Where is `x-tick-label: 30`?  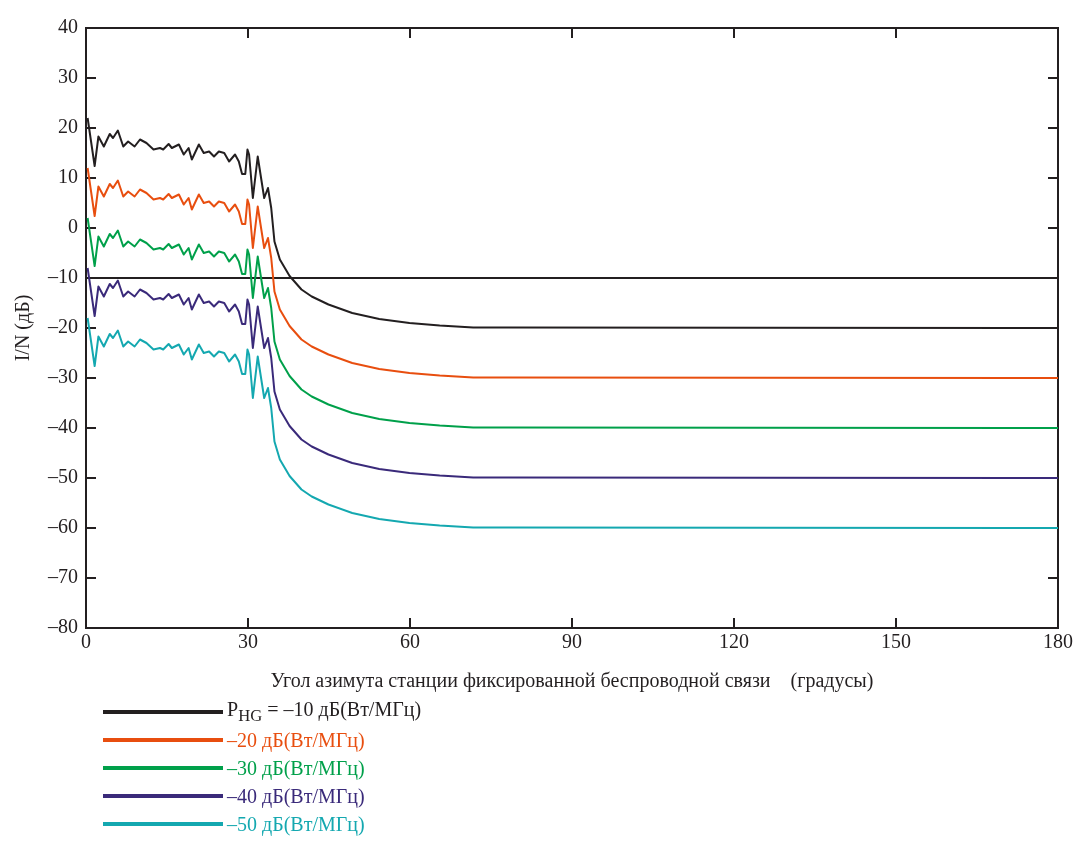 x-tick-label: 30 is located at coordinates (248, 641).